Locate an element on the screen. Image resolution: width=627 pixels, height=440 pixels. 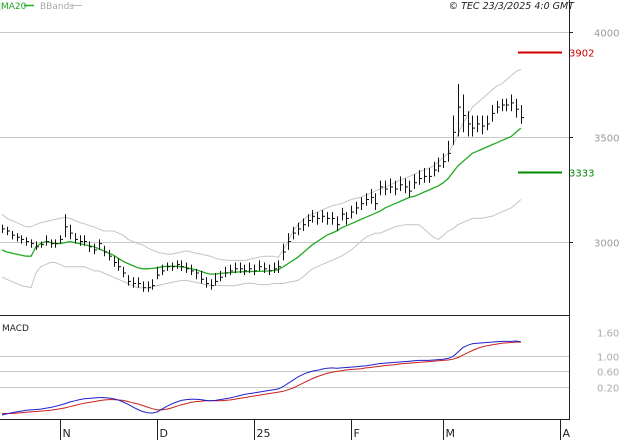
support-level-label: 3333 is located at coordinates (581, 174).